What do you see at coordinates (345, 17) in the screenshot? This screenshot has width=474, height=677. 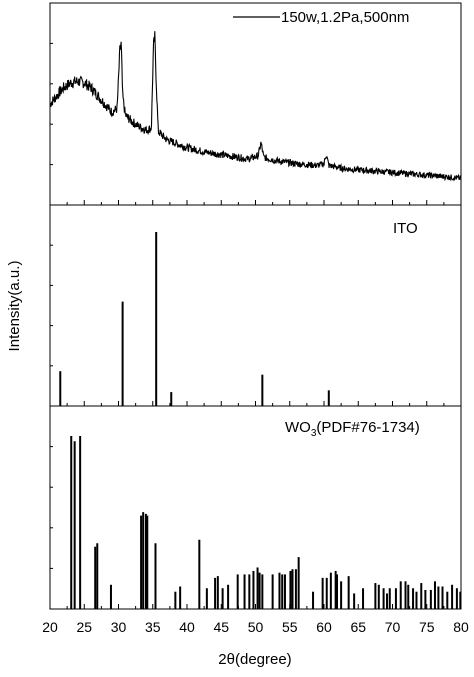 I see `legend-label: 150w,1.2Pa,500nm` at bounding box center [345, 17].